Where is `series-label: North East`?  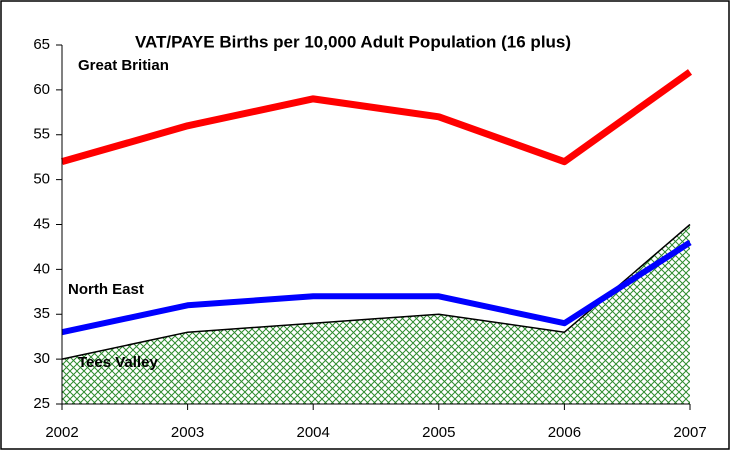
series-label: North East is located at coordinates (106, 289).